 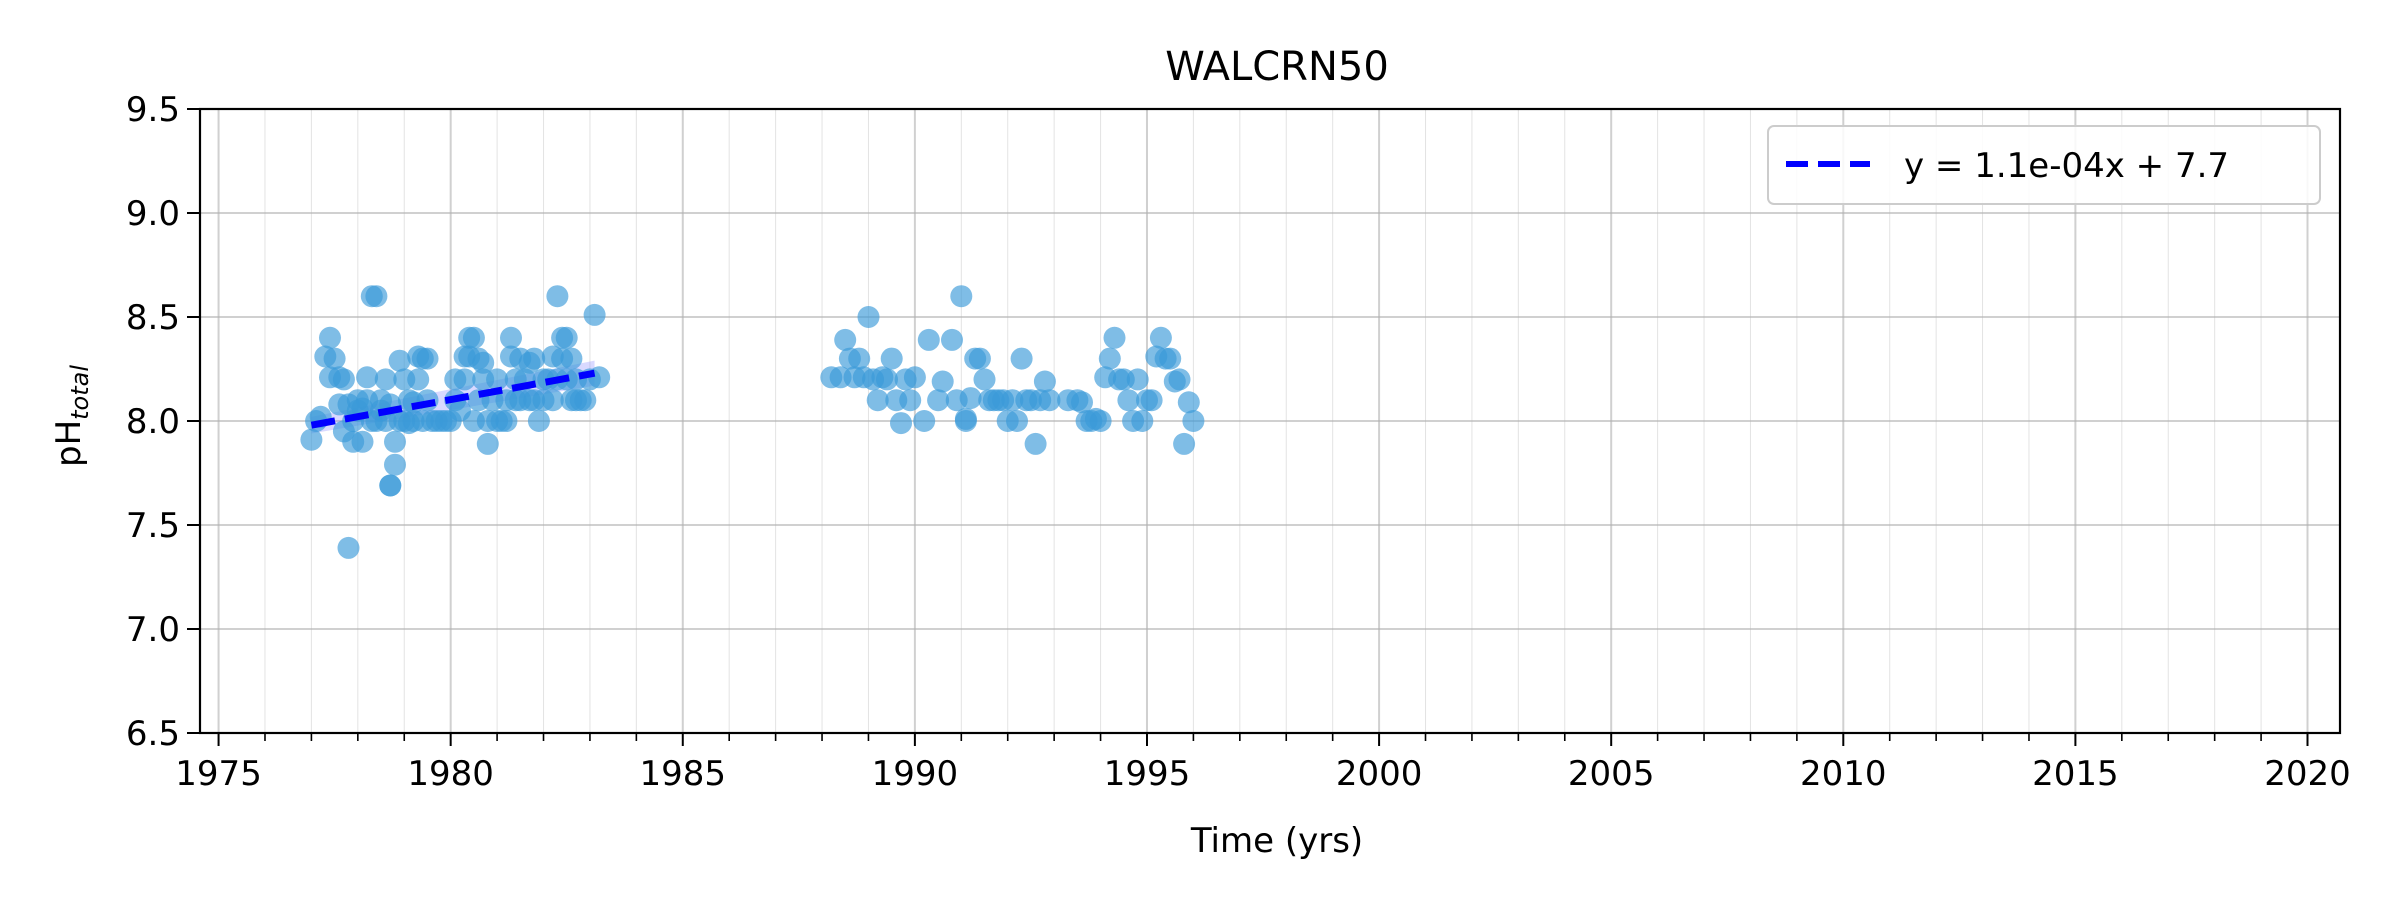 What do you see at coordinates (69, 443) in the screenshot?
I see `y-axis-label-main: pH` at bounding box center [69, 443].